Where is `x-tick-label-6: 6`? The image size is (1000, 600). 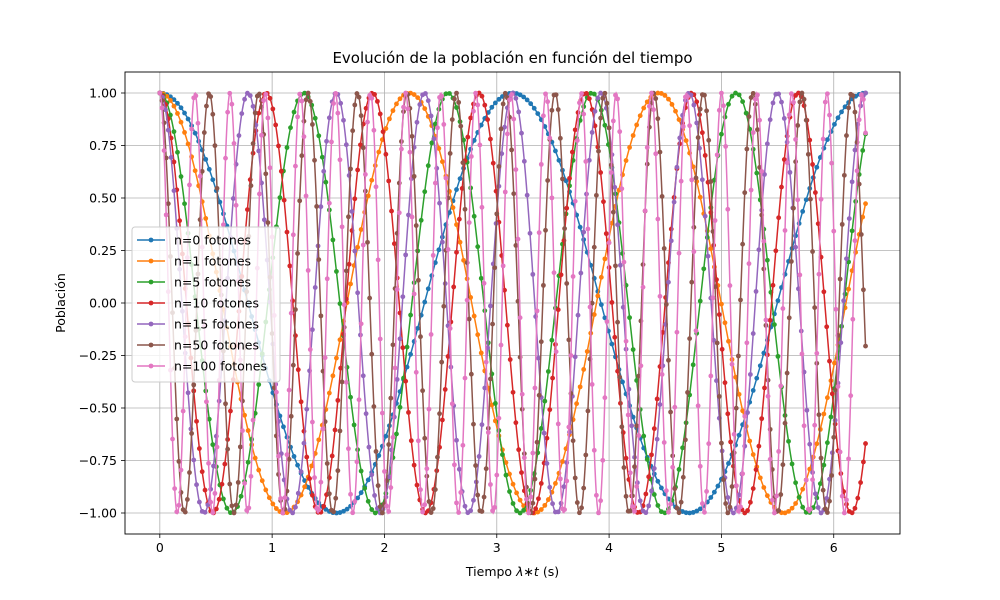
x-tick-label-6: 6 is located at coordinates (834, 547).